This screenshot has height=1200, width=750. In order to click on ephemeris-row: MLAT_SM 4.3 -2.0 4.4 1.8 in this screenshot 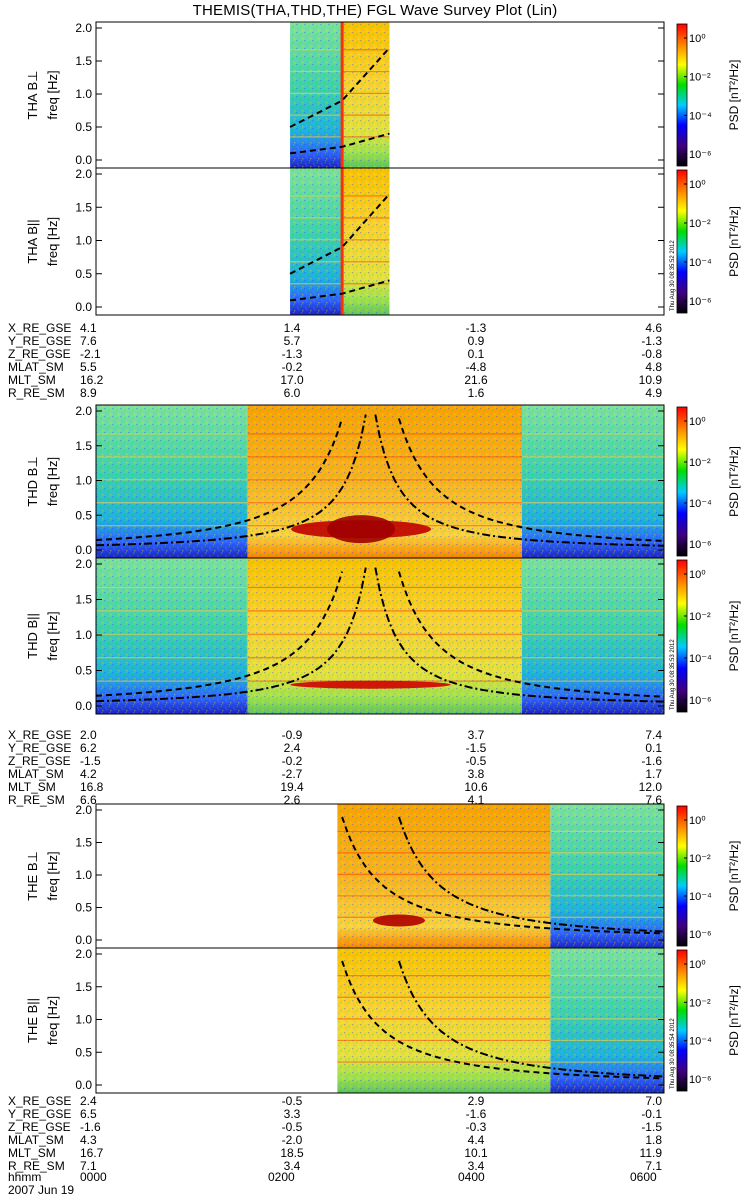, I will do `click(375, 1140)`.